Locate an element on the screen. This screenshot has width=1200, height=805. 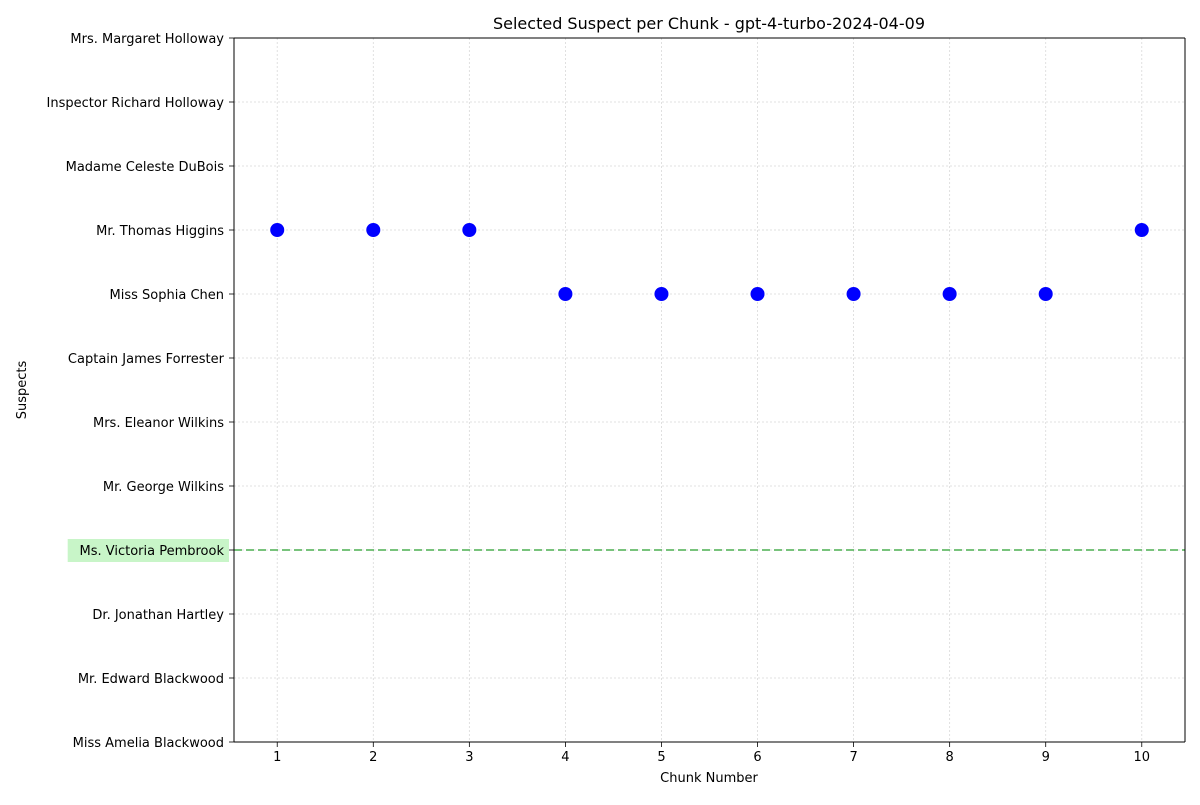
y-tick-label: Miss Amelia Blackwood is located at coordinates (148, 743).